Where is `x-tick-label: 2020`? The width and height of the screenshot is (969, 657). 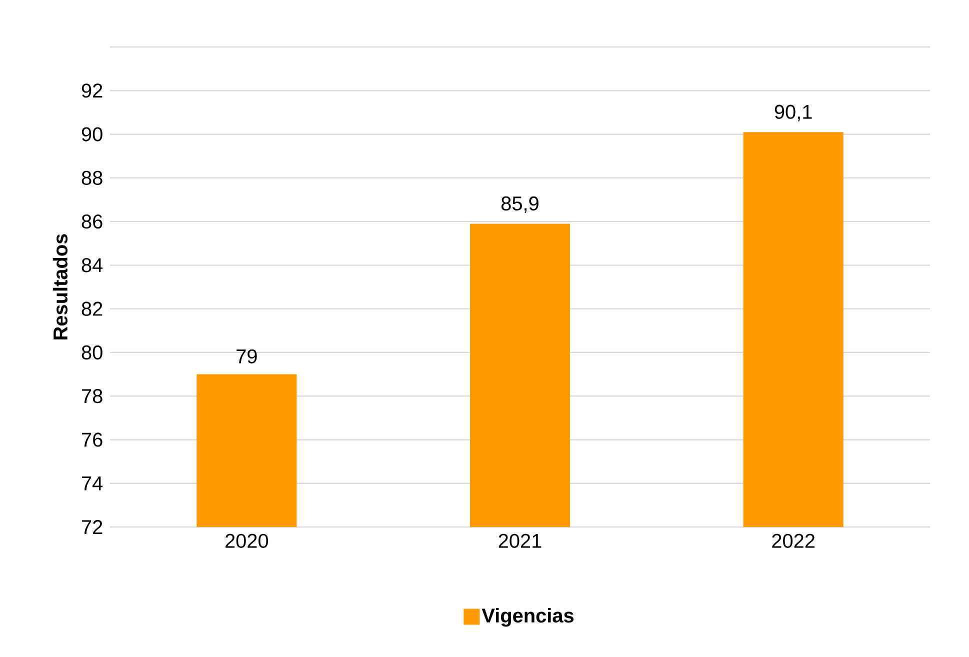
x-tick-label: 2020 is located at coordinates (247, 541).